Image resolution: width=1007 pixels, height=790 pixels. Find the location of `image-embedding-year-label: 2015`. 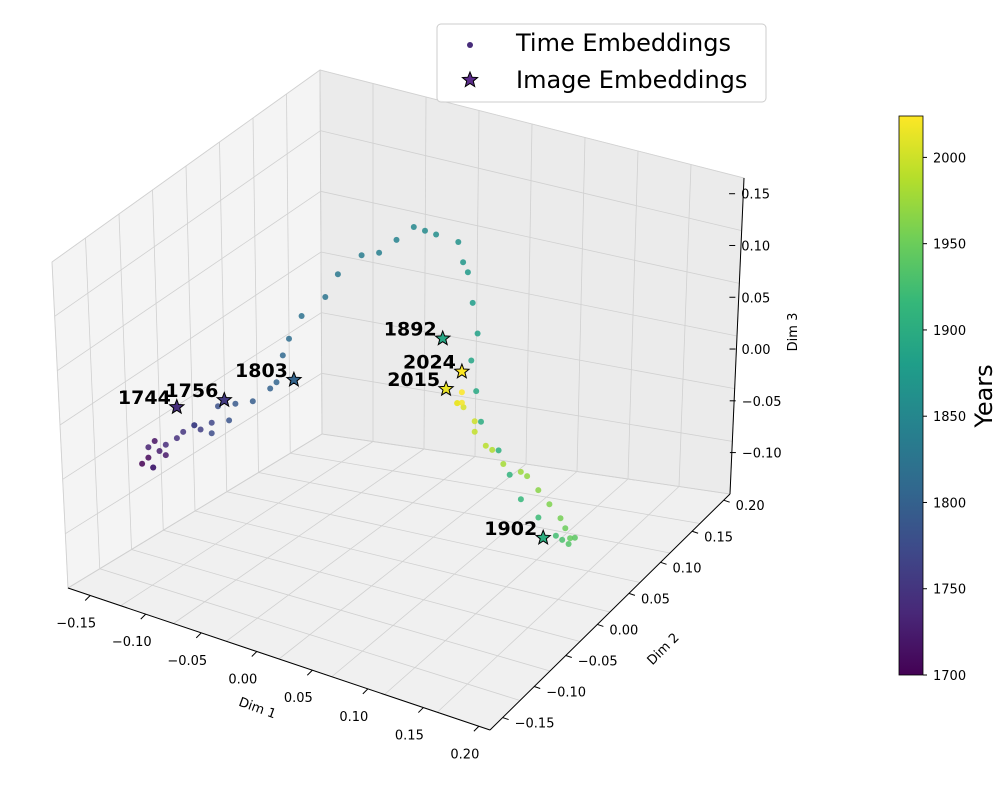

image-embedding-year-label: 2015 is located at coordinates (413, 380).